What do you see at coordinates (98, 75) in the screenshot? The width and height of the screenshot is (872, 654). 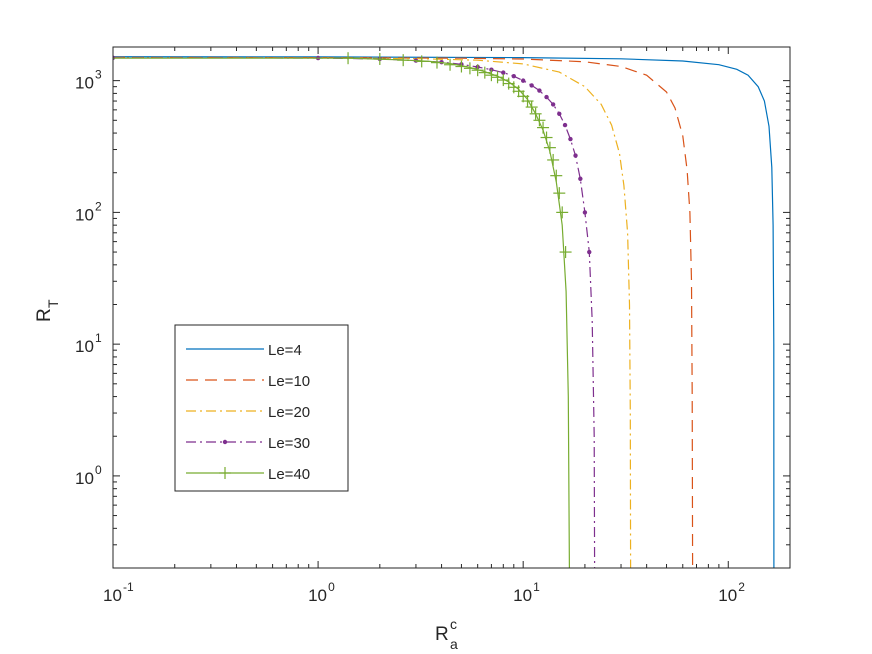 I see `y-tick-label-exponent: 3` at bounding box center [98, 75].